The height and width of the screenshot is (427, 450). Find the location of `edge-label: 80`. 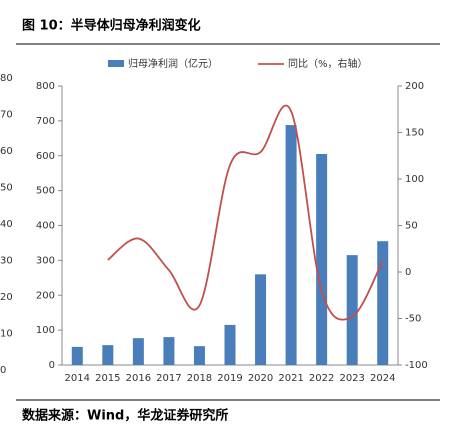

edge-label: 80 is located at coordinates (6, 78).